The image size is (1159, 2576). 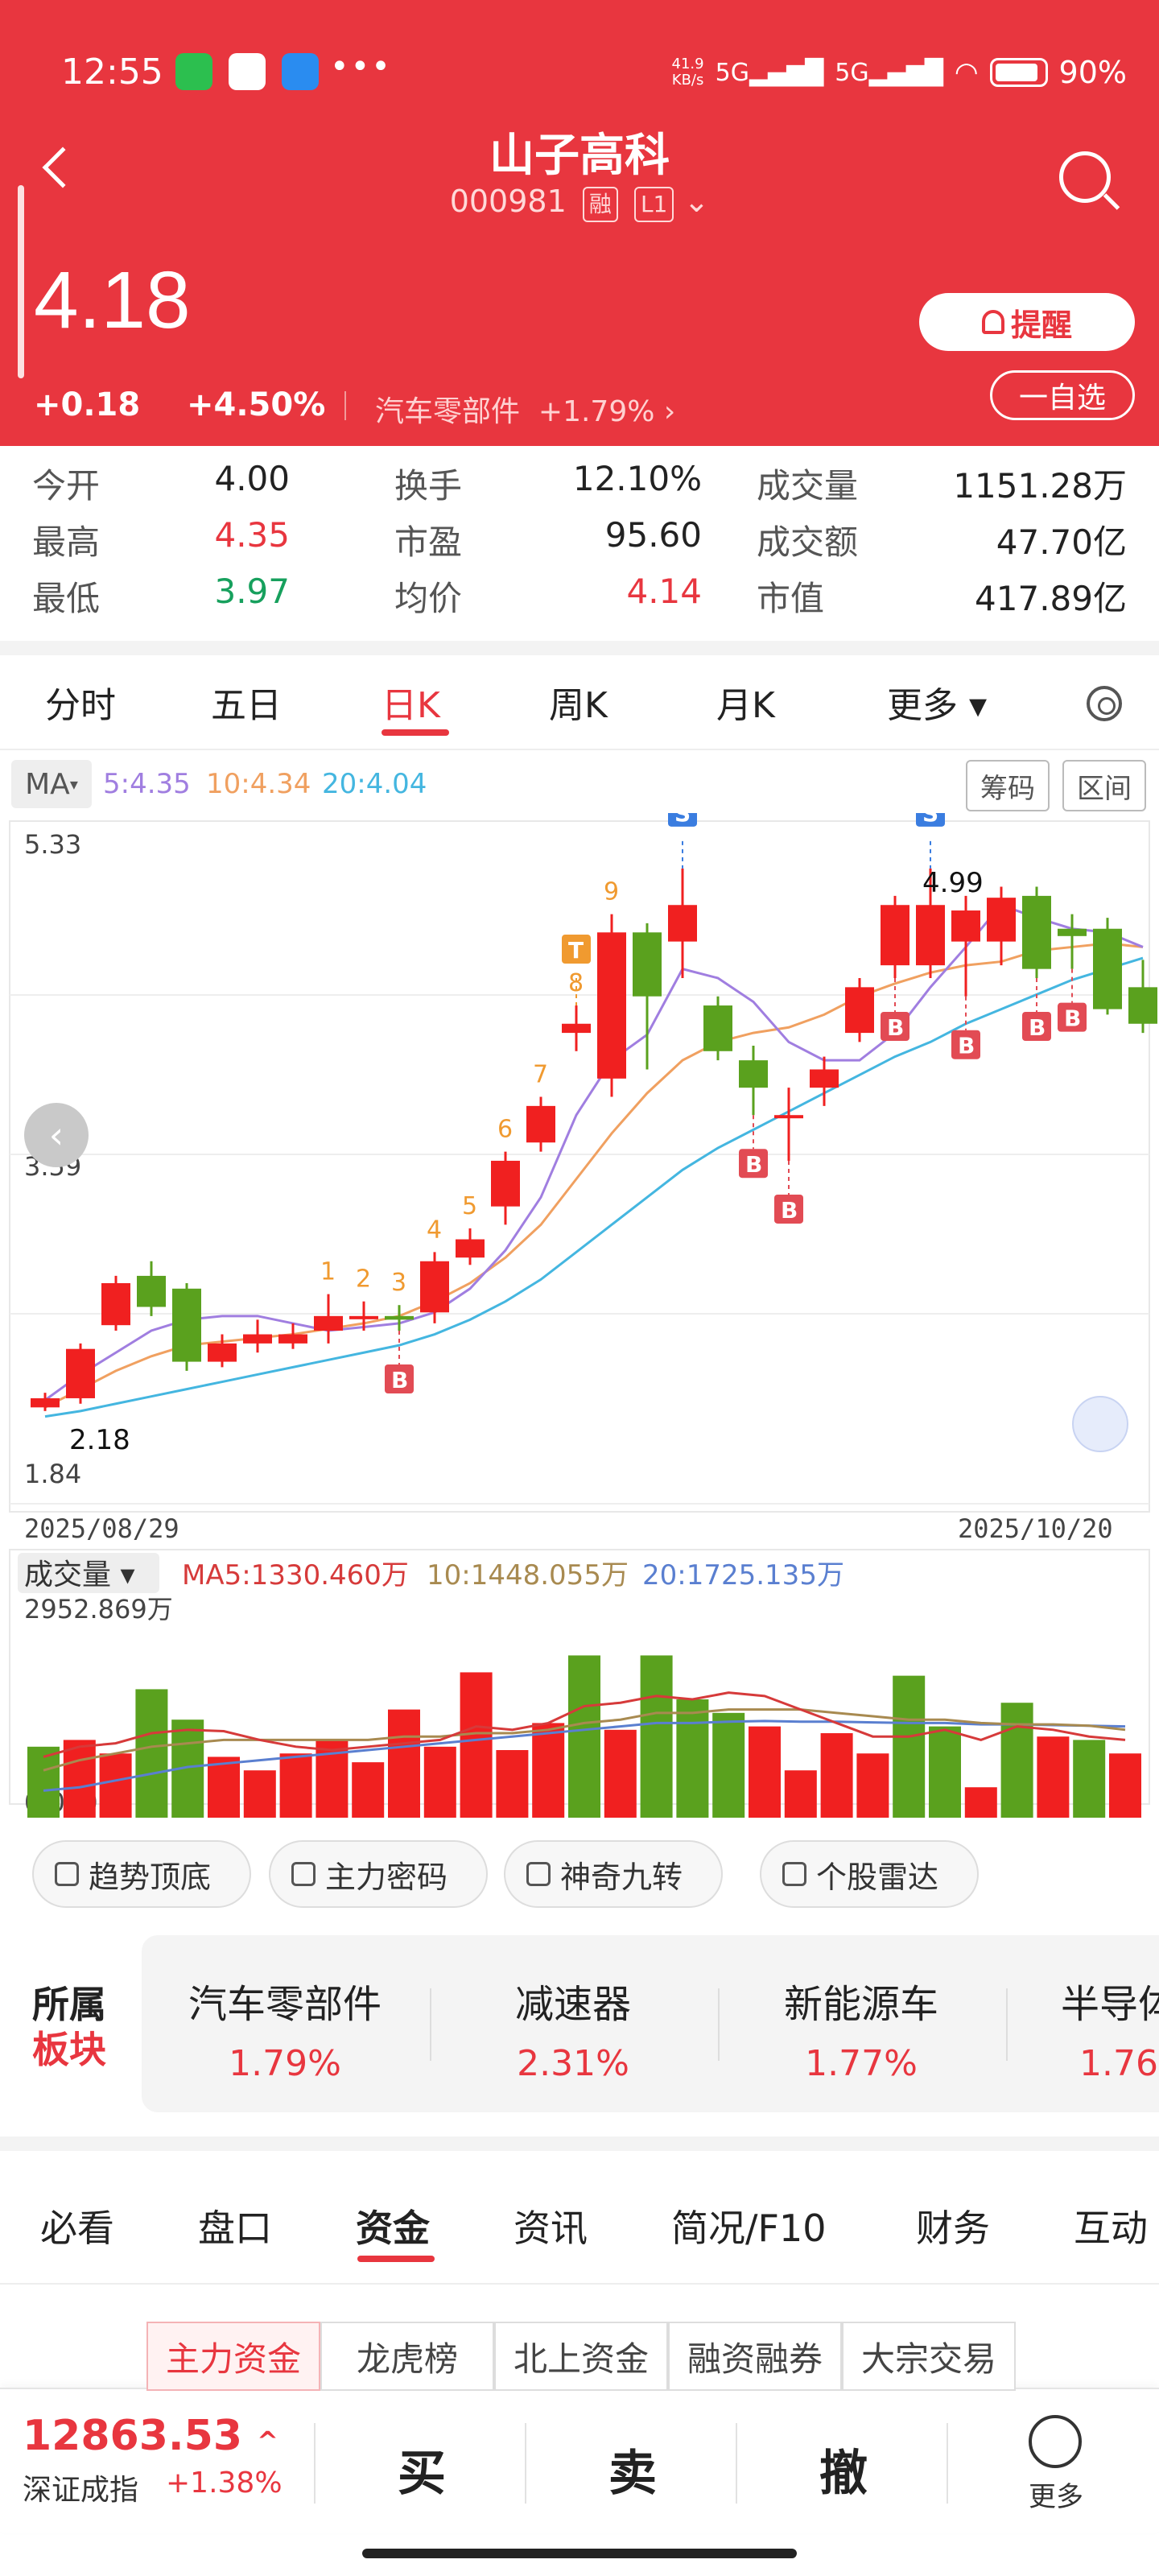 What do you see at coordinates (328, 1272) in the screenshot?
I see `nine-turn-label: 1` at bounding box center [328, 1272].